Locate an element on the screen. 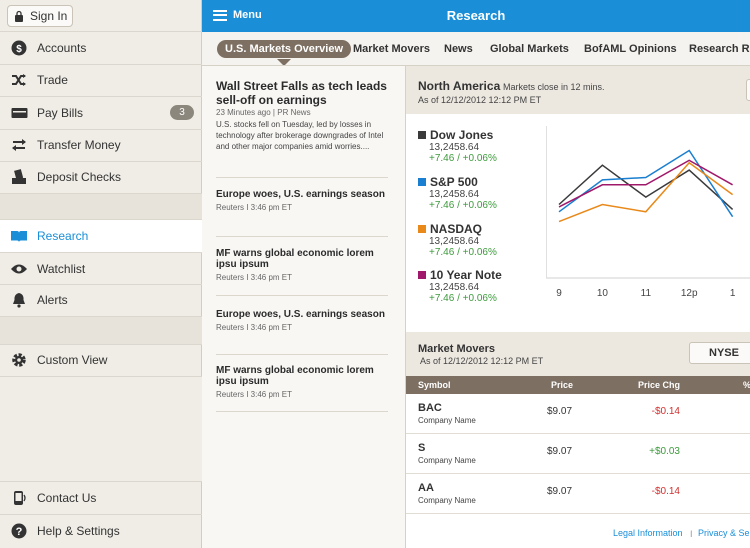 Image resolution: width=750 pixels, height=548 pixels. index-sp-500: S&P 500 13,2458.64 +7.46 / +0.06% is located at coordinates (483, 193).